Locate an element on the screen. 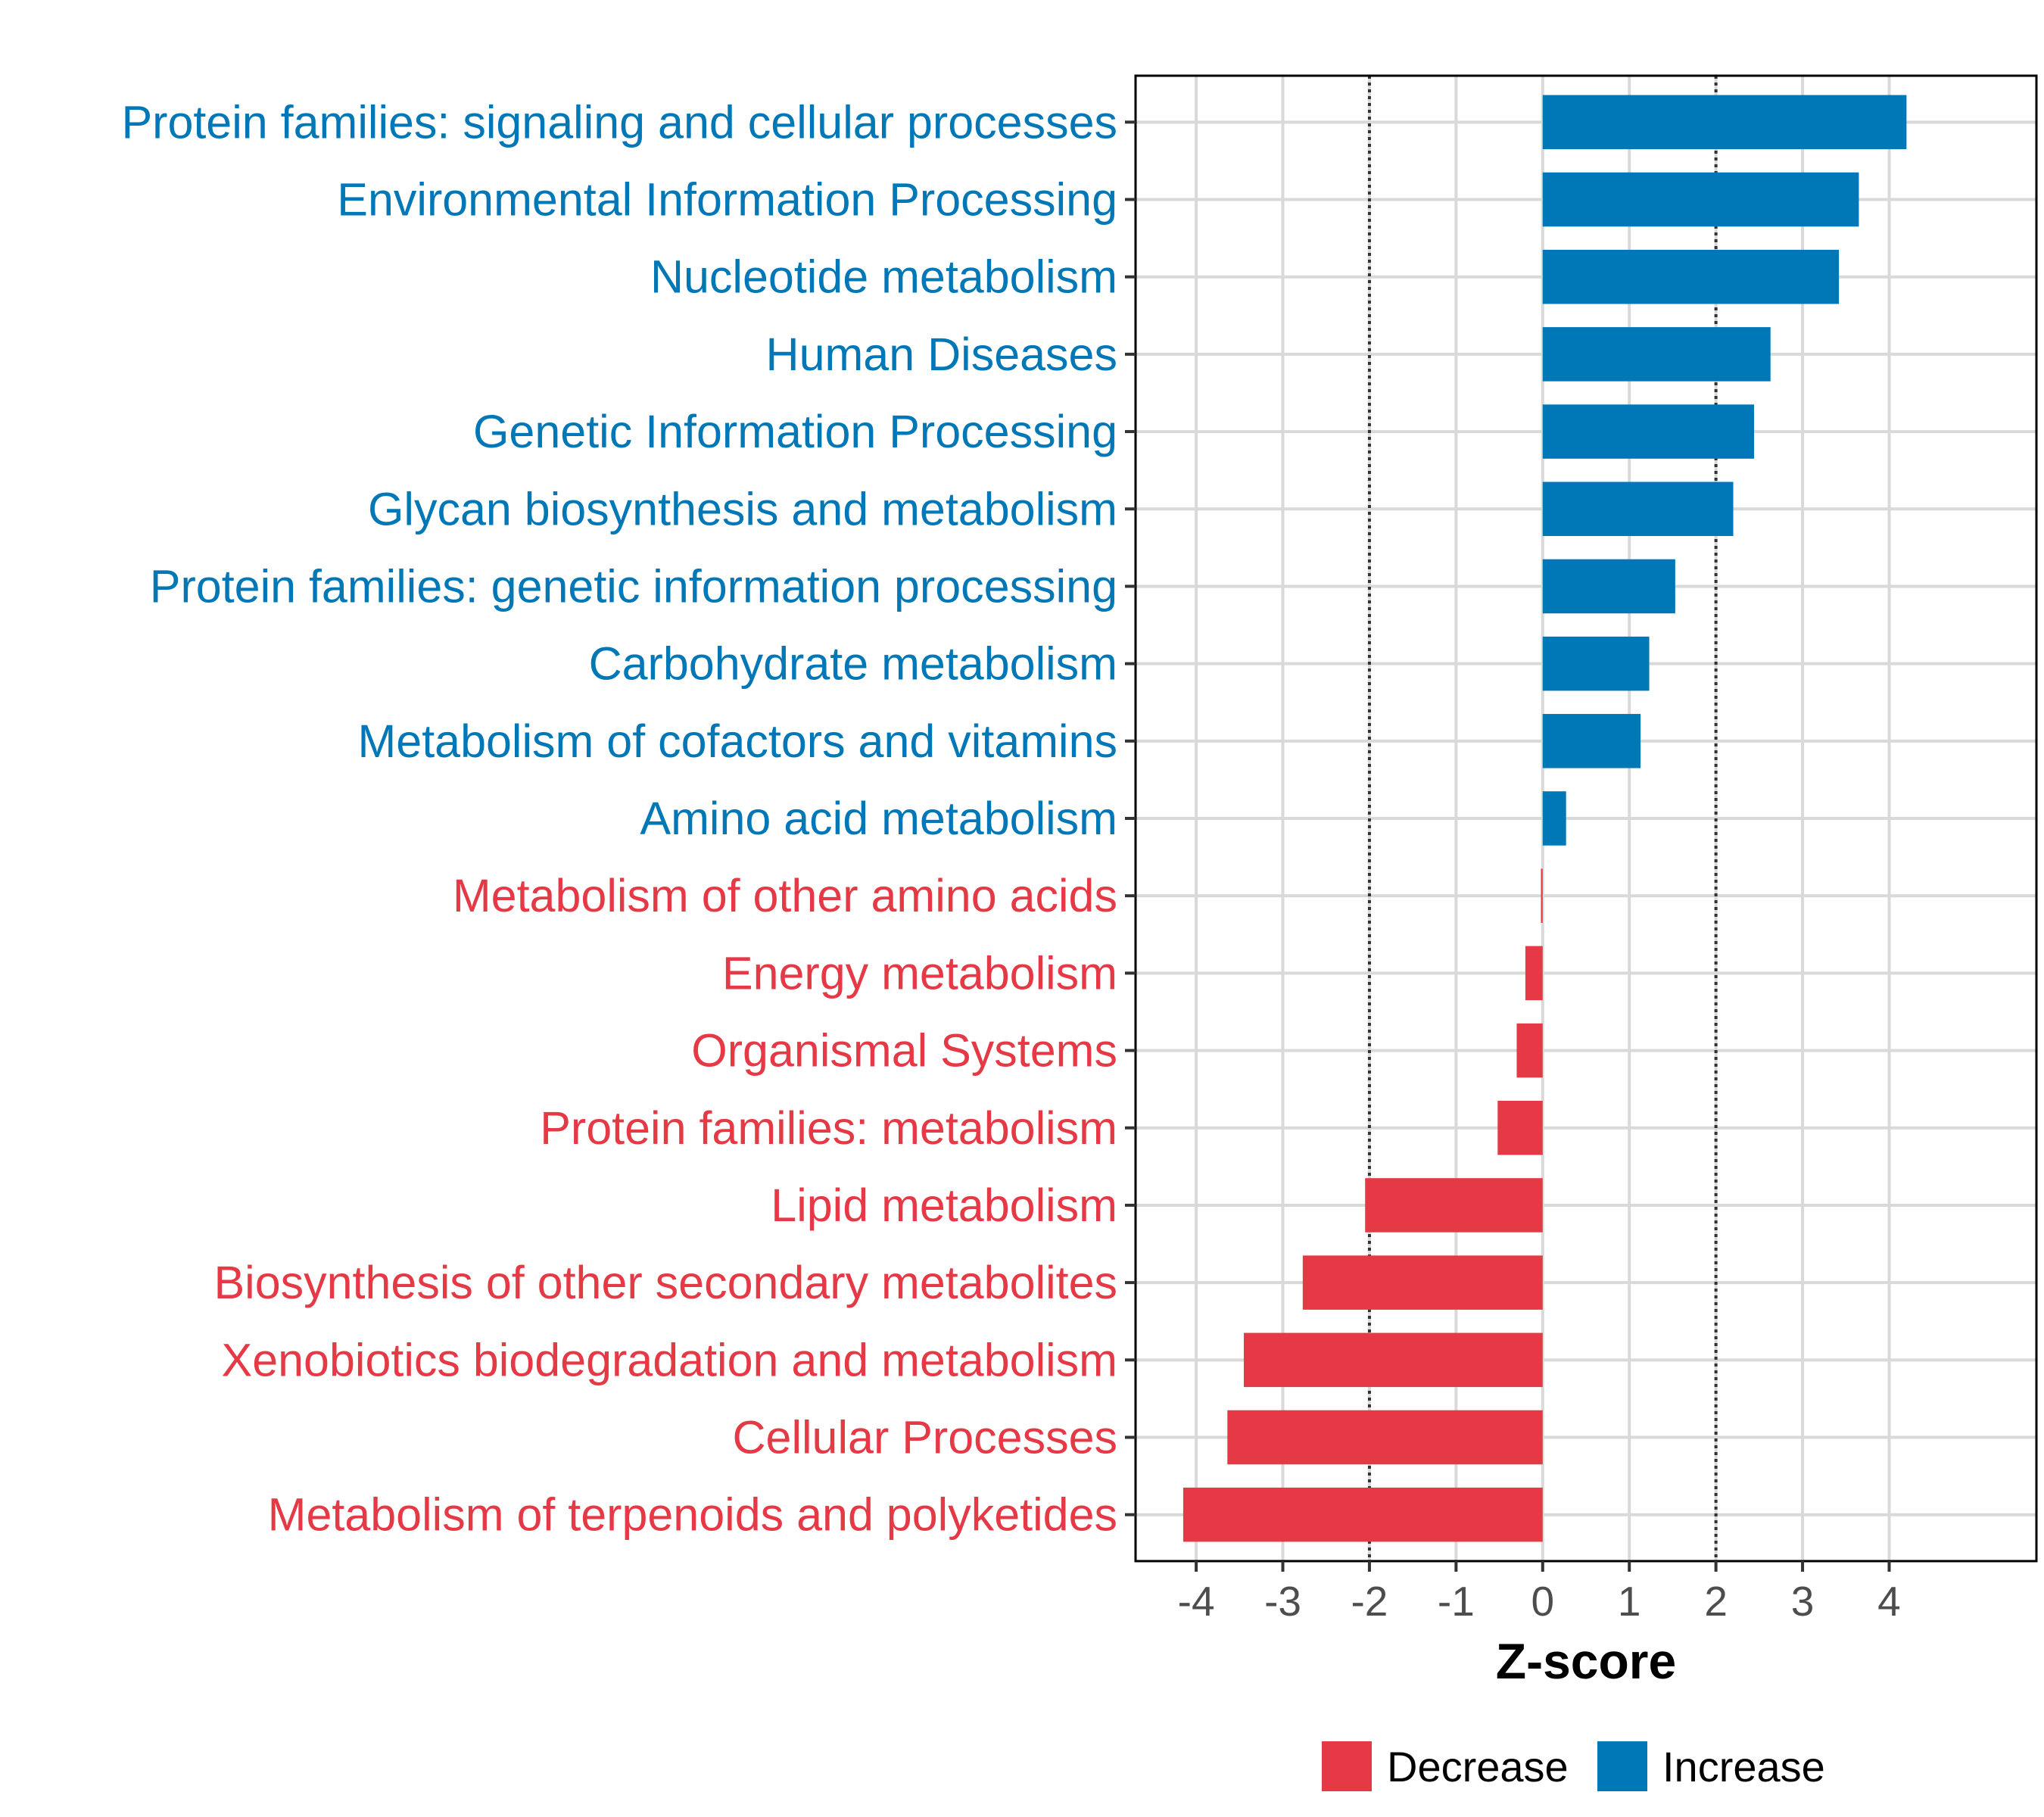 The image size is (2044, 1817). category-label-cellular-processes: Cellular Processes is located at coordinates (924, 1437).